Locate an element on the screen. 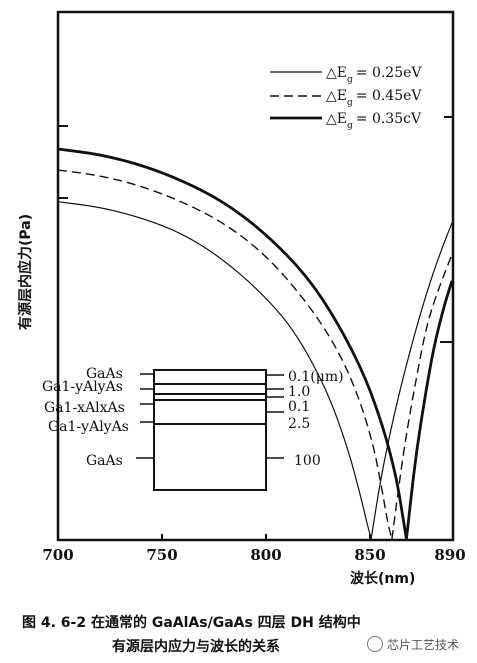  legend-label-0: △Eg = 0.25eV is located at coordinates (374, 75).